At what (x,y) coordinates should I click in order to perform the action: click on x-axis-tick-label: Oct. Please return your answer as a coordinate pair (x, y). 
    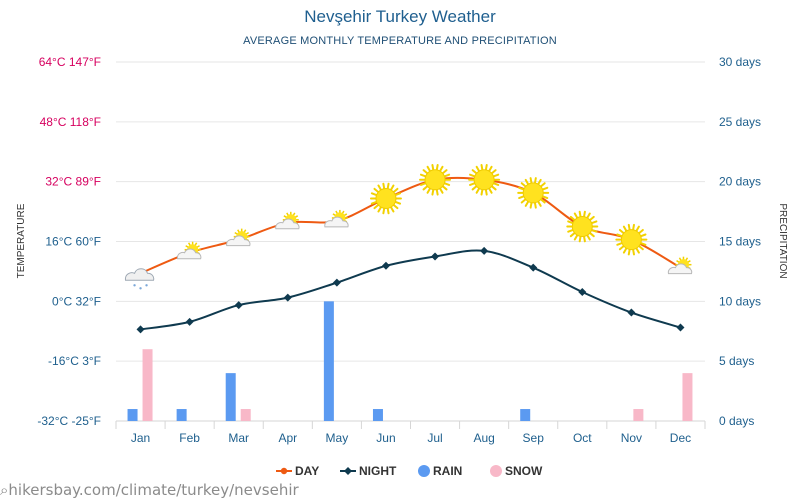
    Looking at the image, I should click on (582, 438).